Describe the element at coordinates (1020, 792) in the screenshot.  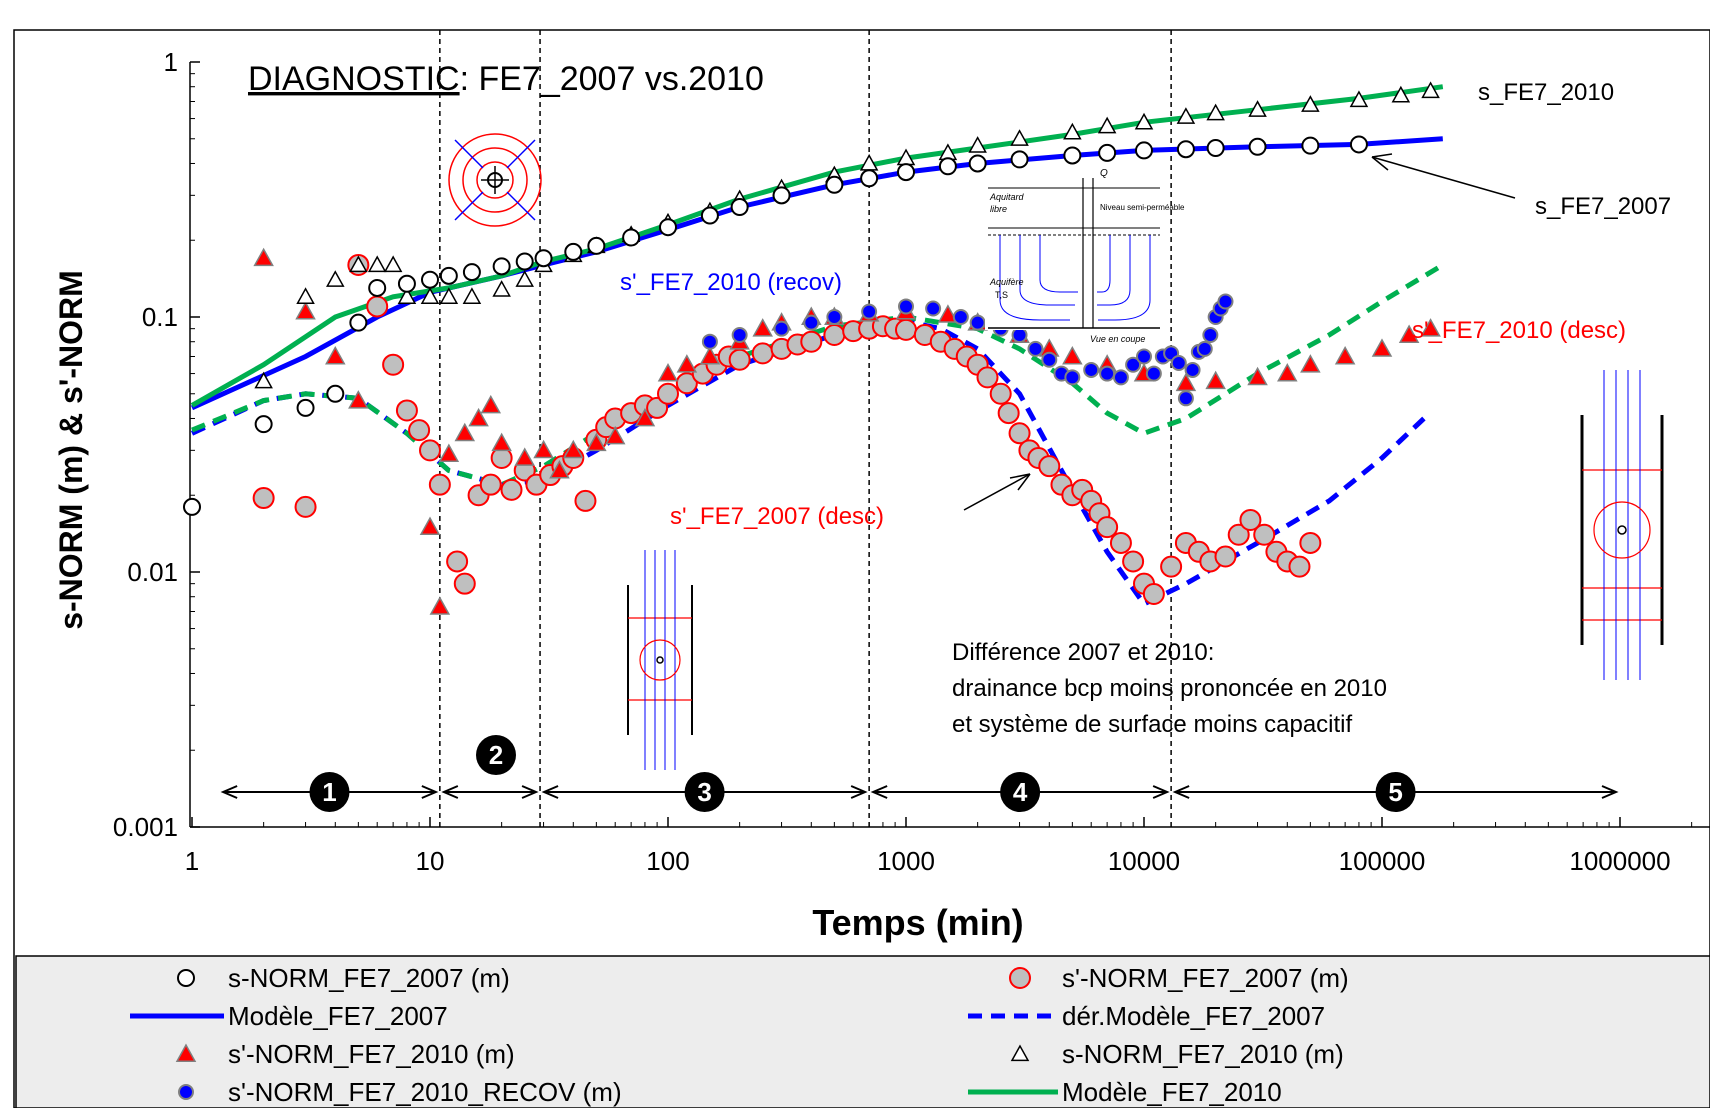
I see `phase-badge-label: 4` at that location.